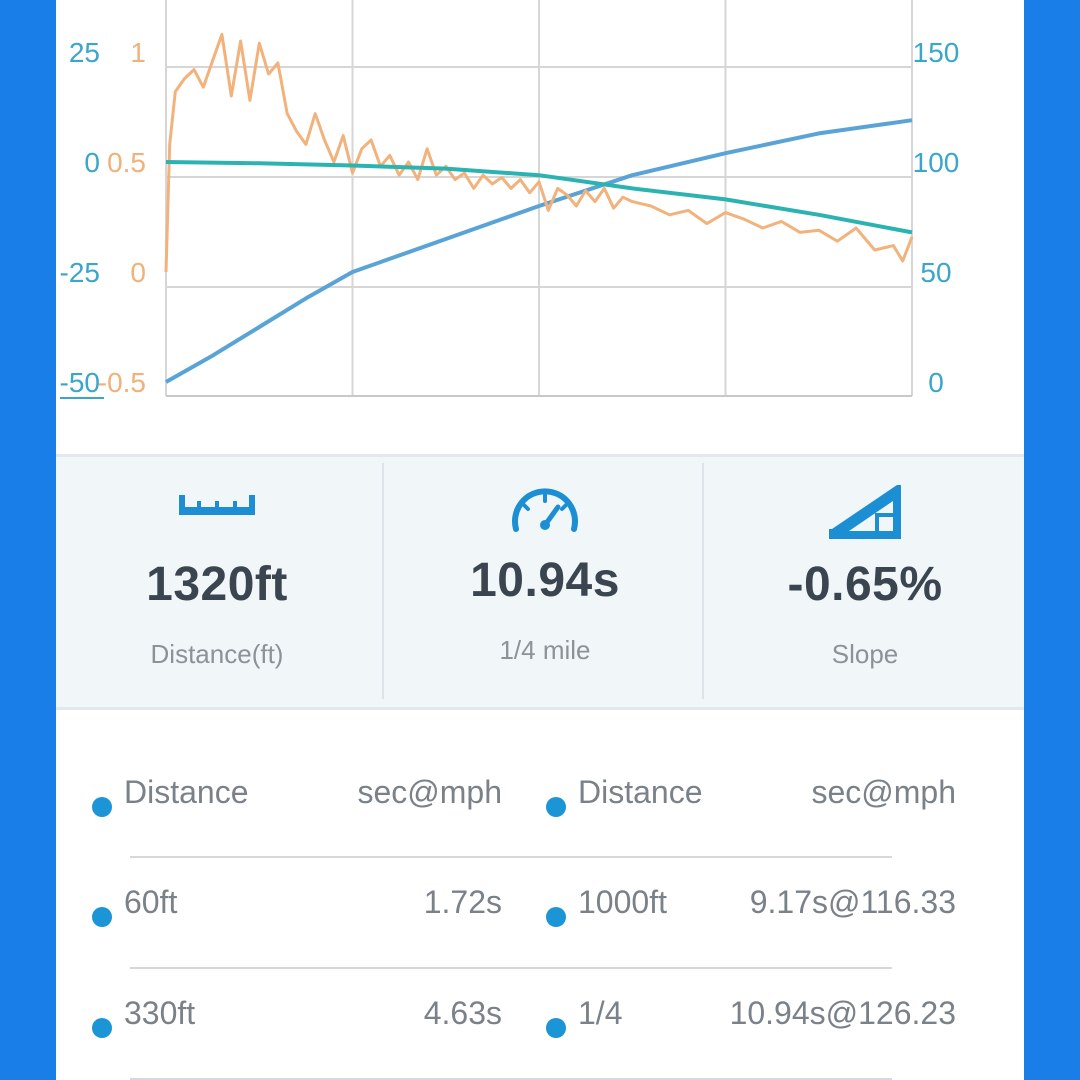 Image resolution: width=1080 pixels, height=1080 pixels. What do you see at coordinates (936, 382) in the screenshot?
I see `y-tick-label-right: 0` at bounding box center [936, 382].